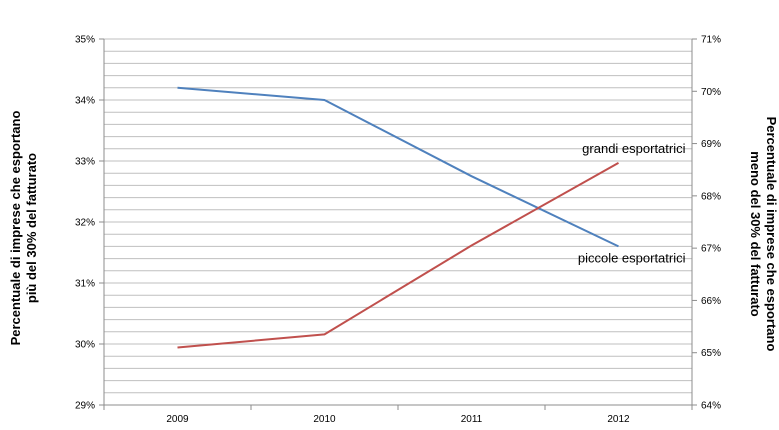 The width and height of the screenshot is (779, 430). What do you see at coordinates (85, 162) in the screenshot?
I see `left-tick-label: 33%` at bounding box center [85, 162].